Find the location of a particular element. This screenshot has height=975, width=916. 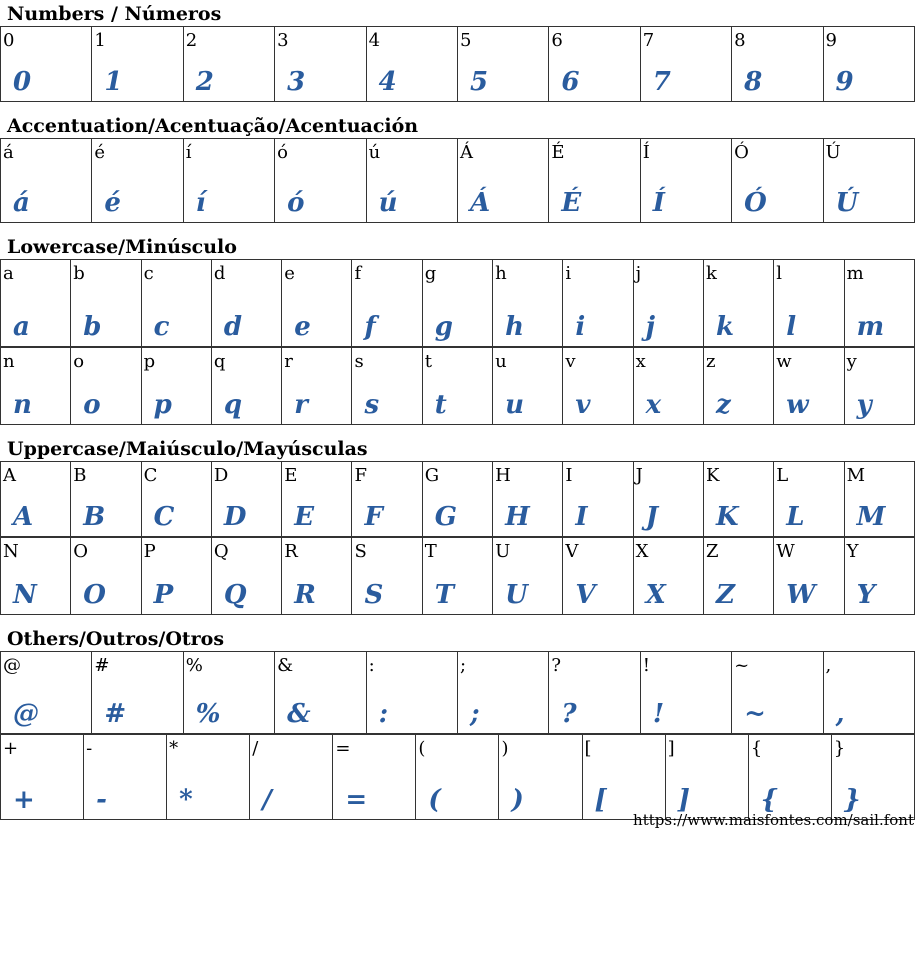

char-glyph: ? is located at coordinates (569, 714).